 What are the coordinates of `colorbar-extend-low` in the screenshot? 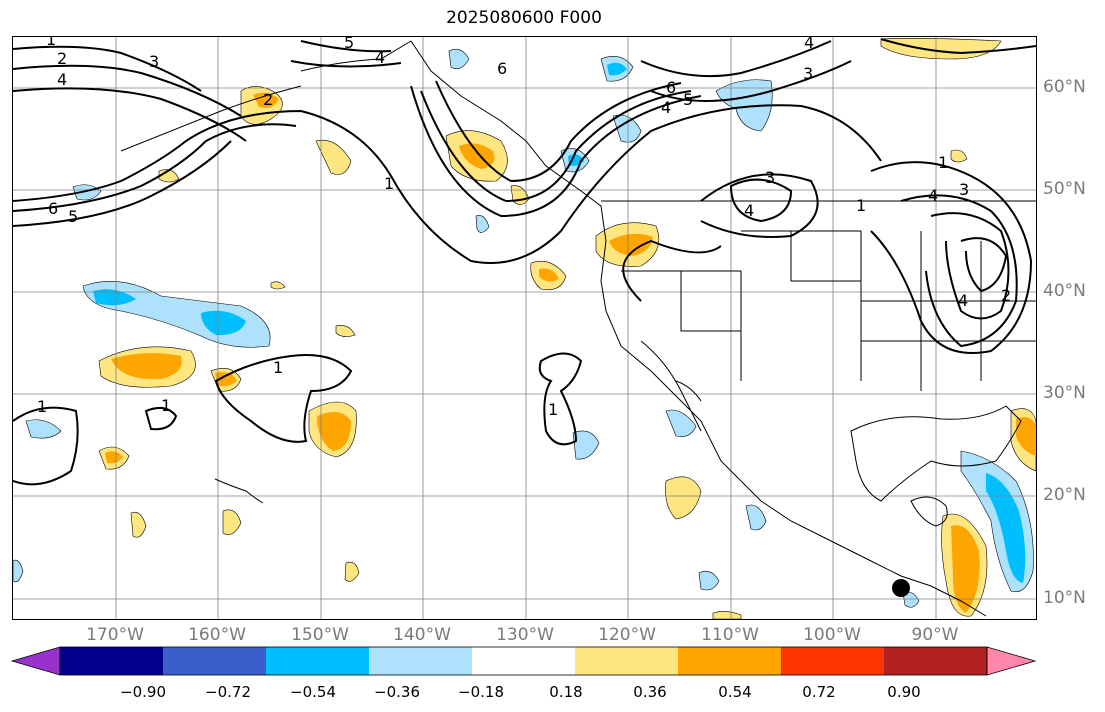 It's located at (35, 661).